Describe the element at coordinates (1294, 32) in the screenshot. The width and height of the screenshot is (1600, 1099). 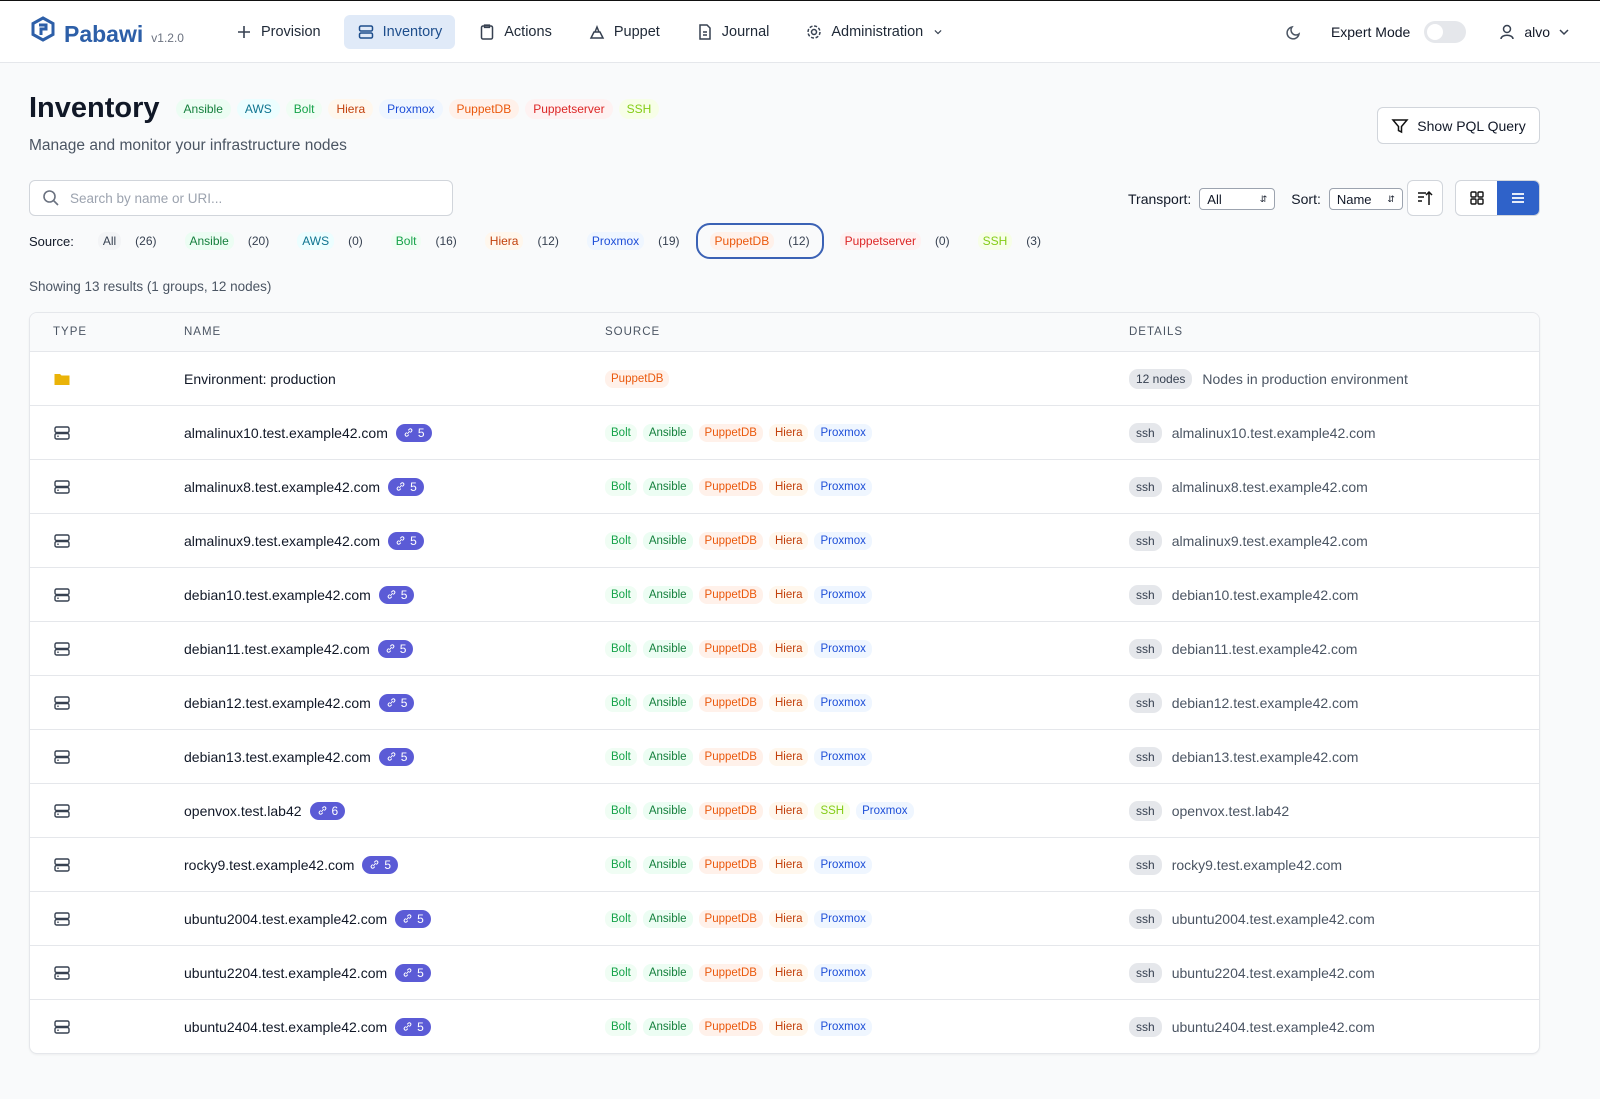
I see `theme-toggle` at that location.